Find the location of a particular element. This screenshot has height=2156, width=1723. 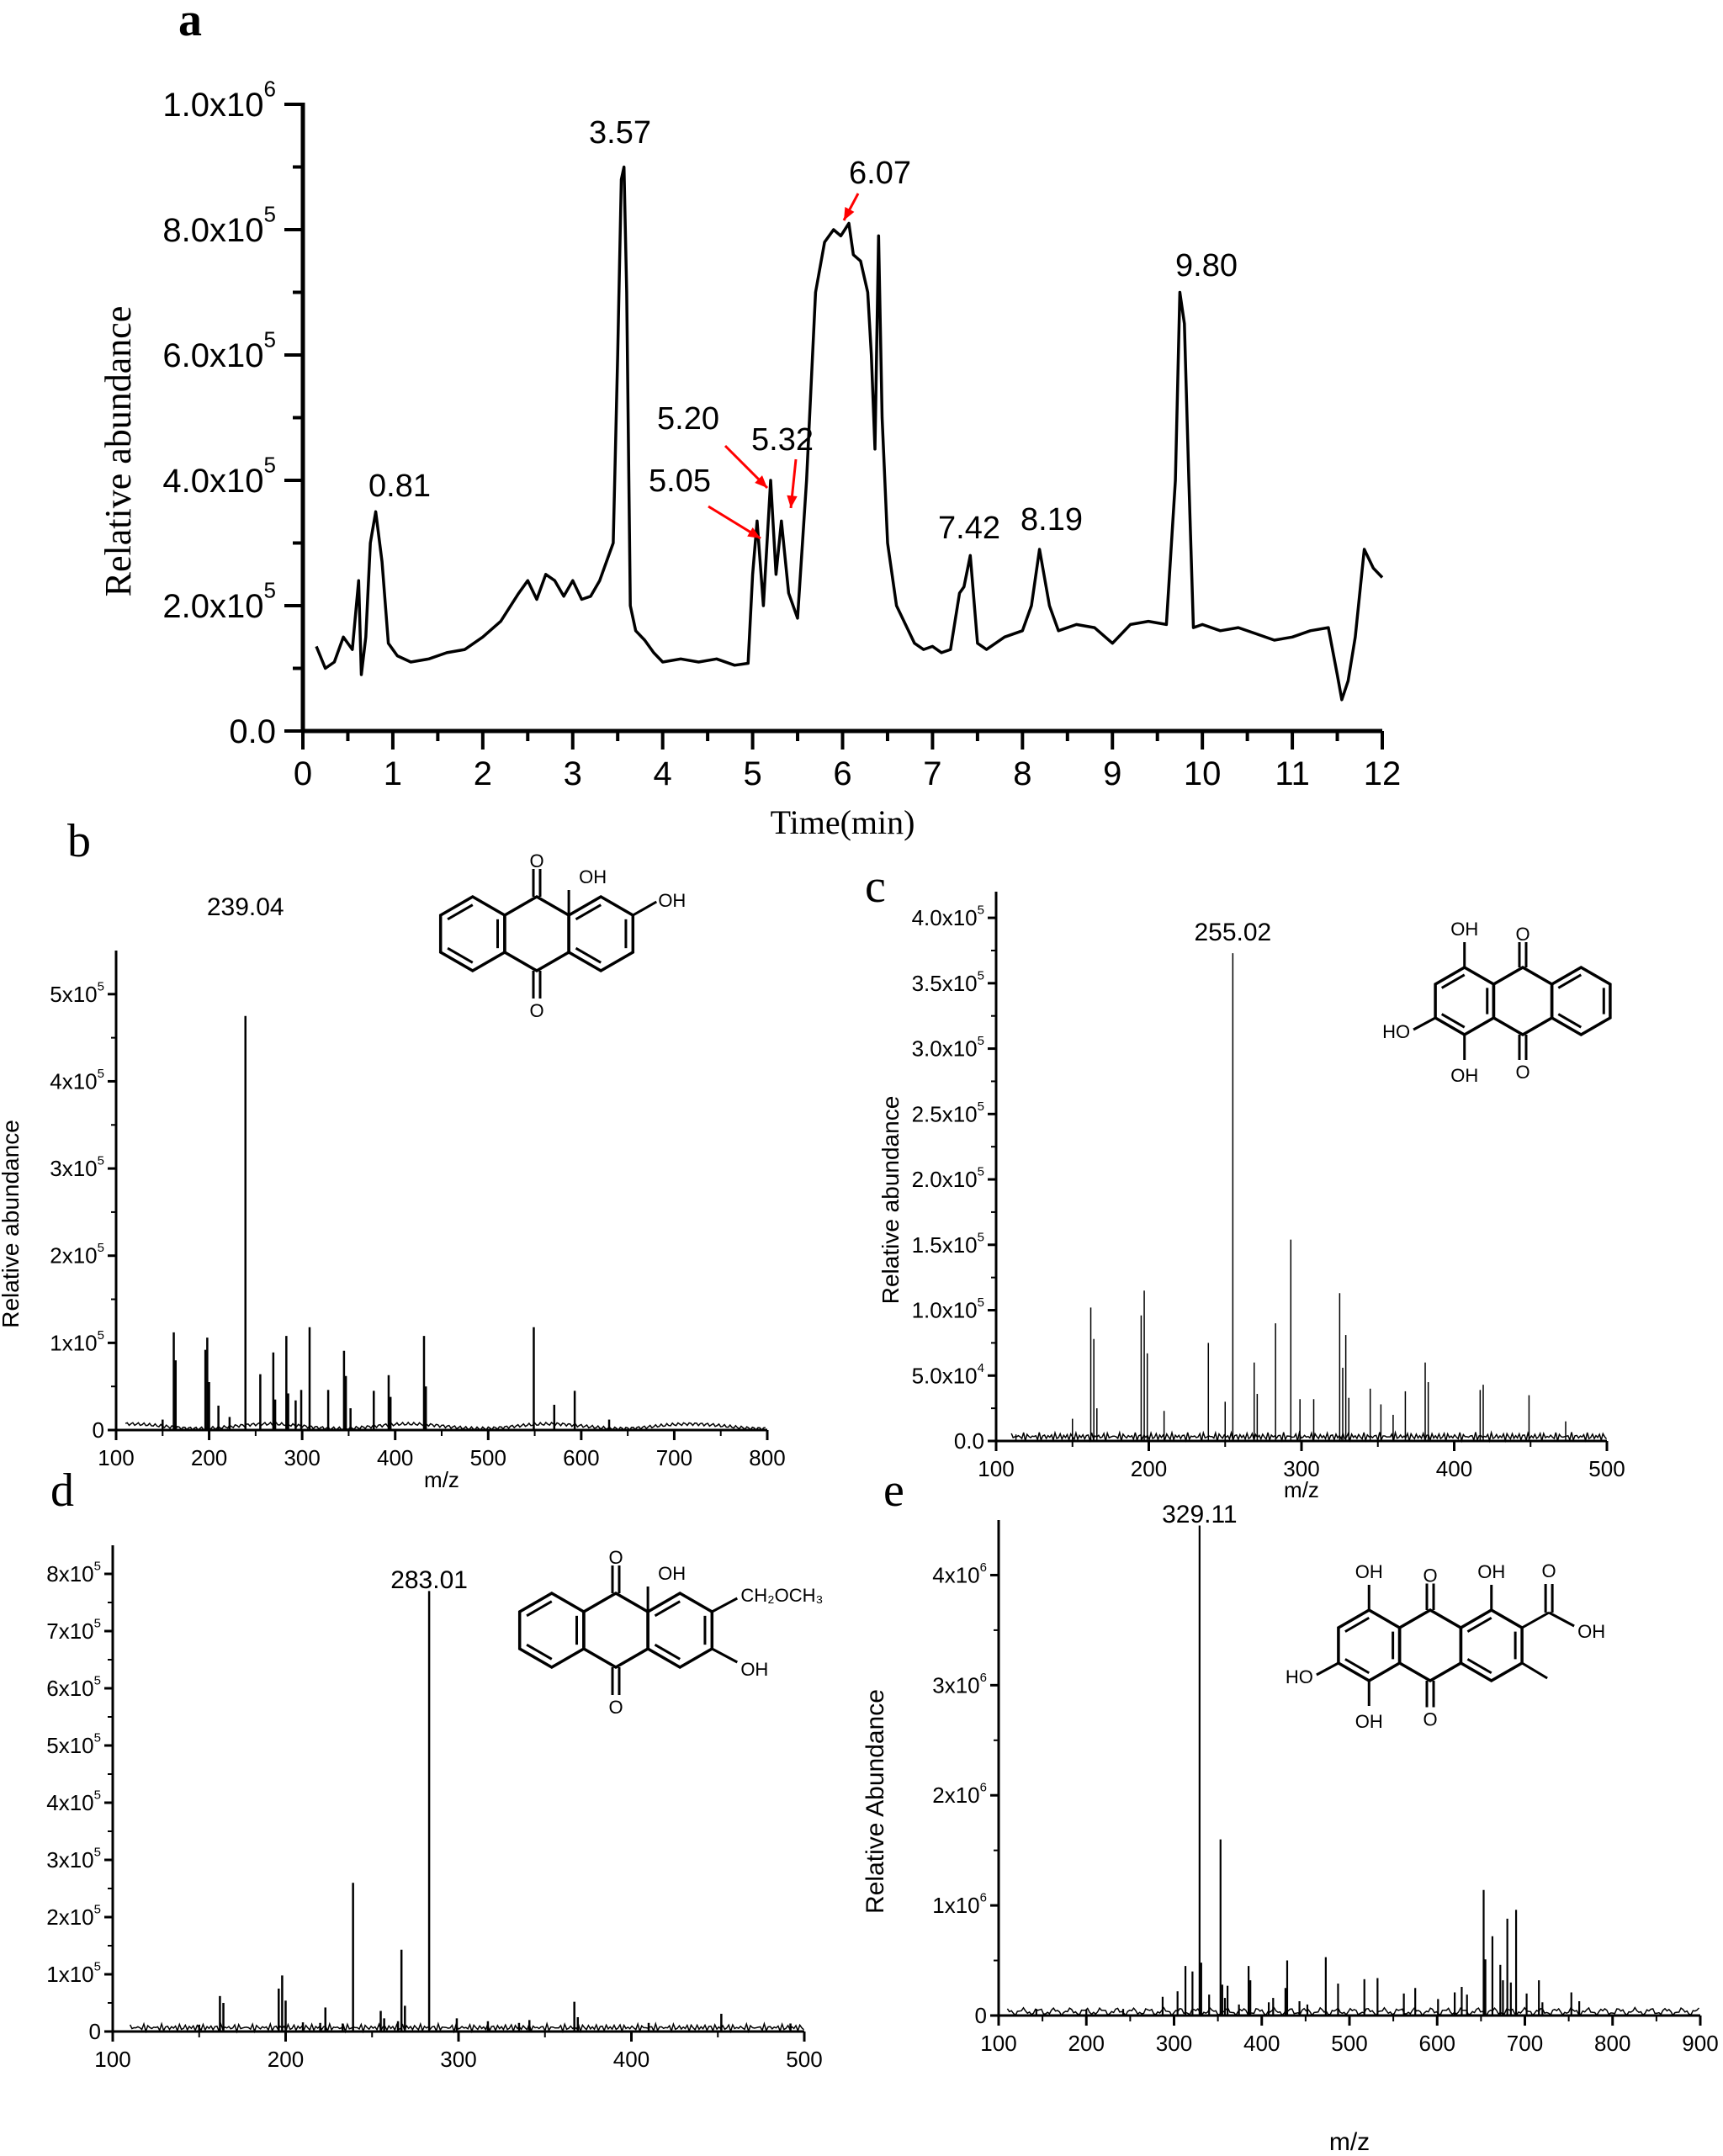

y-tick-label: 2.0x10⁵ is located at coordinates (219, 601).